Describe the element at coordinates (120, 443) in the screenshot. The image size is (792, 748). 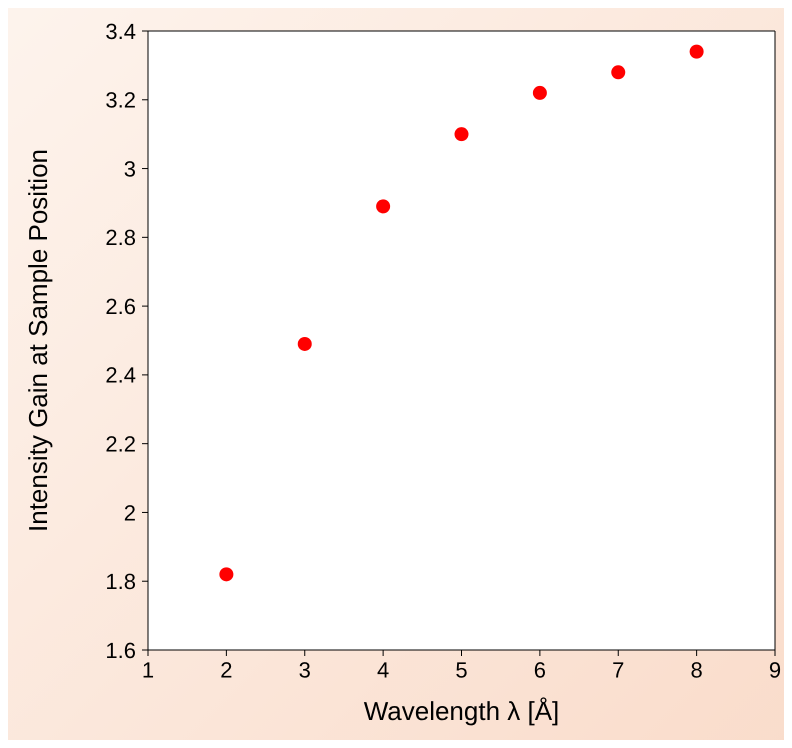
I see `y-tick-label: 2.2` at that location.